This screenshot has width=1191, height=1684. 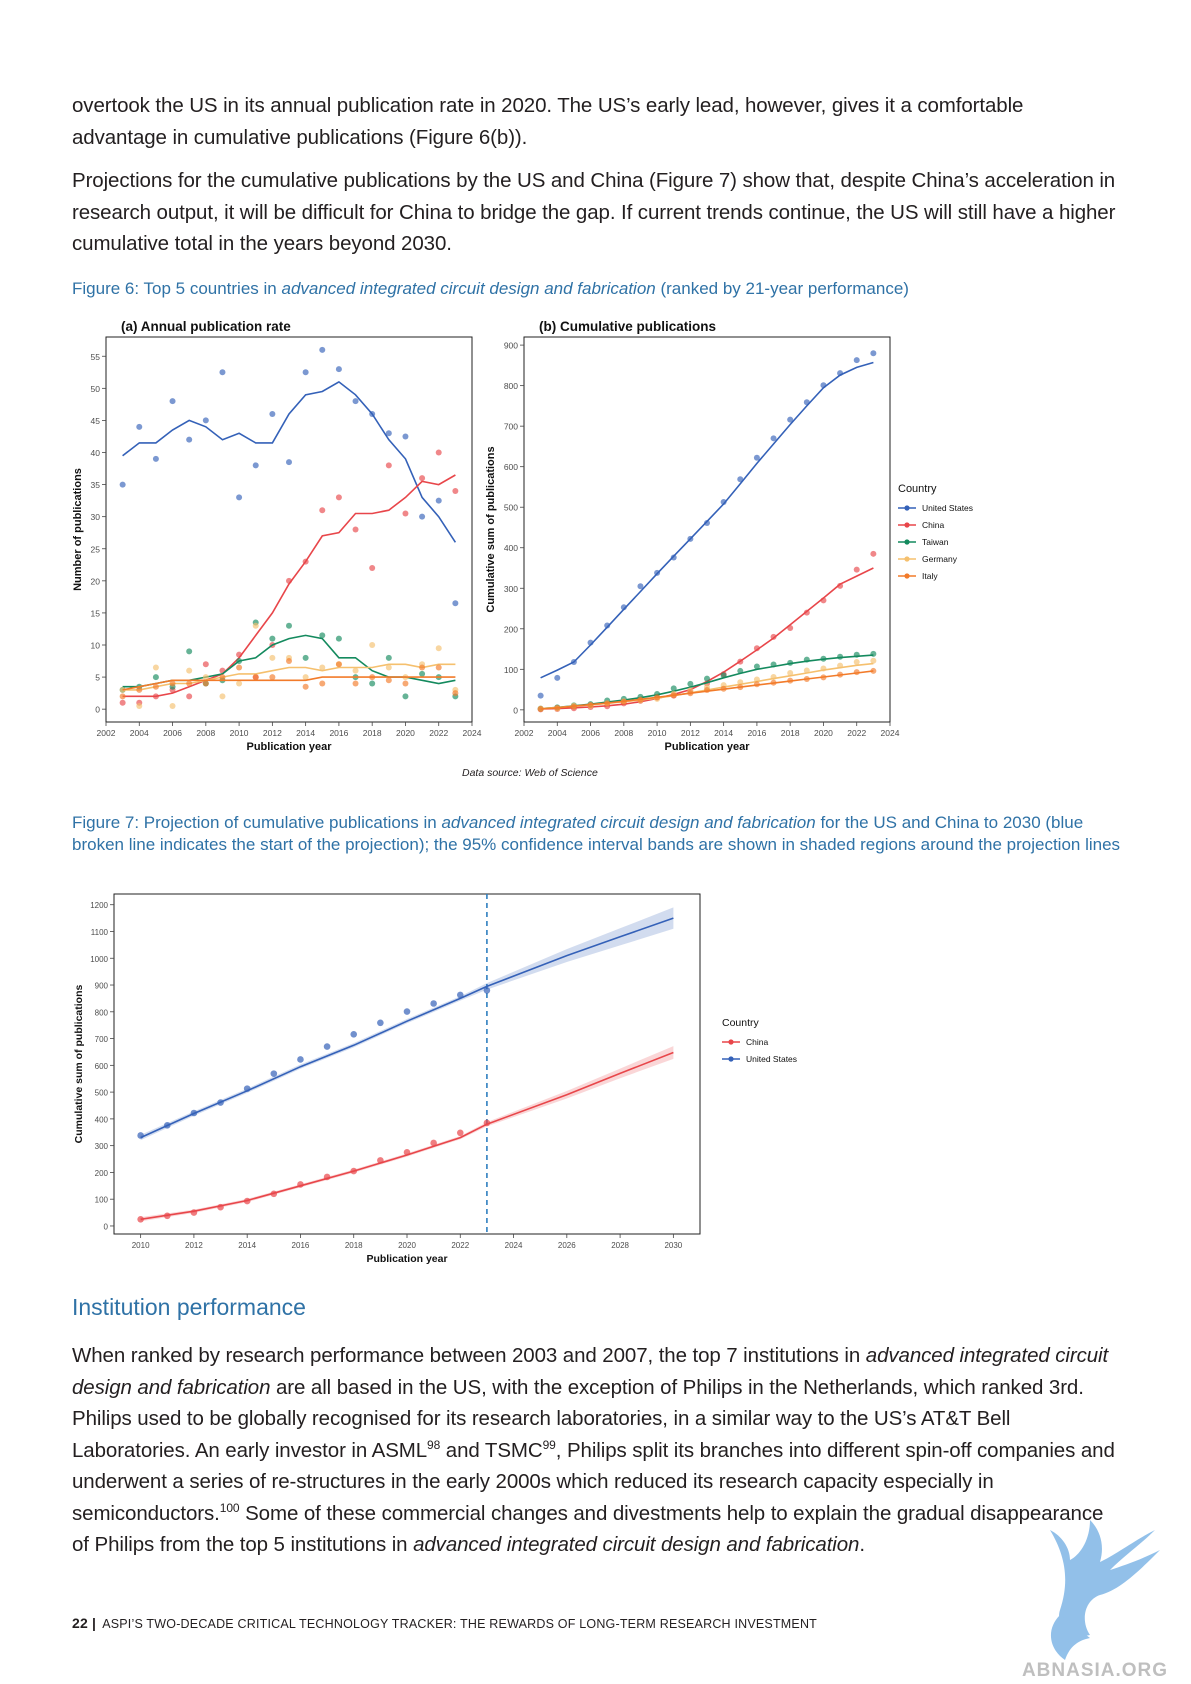 I want to click on y-tick-label: 30, so click(x=96, y=517).